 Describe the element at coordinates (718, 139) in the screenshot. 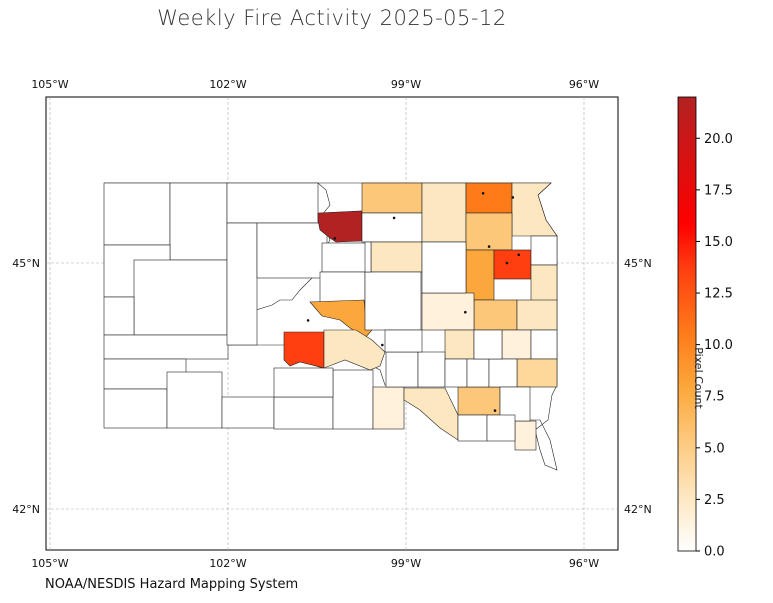

I see `colorbar-tick-label: 20.0` at that location.